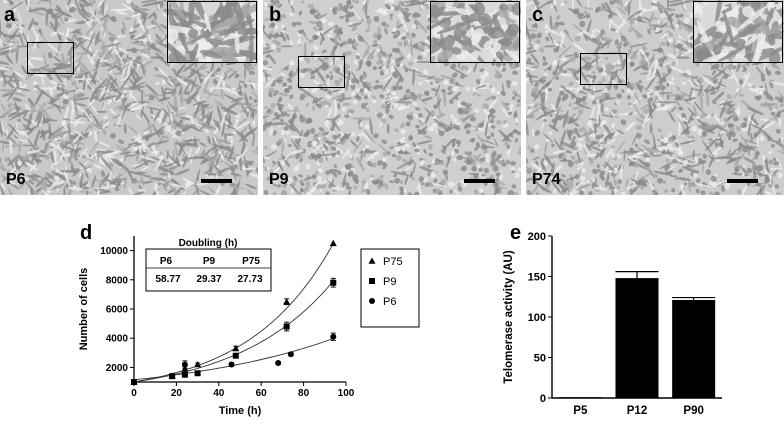 Image resolution: width=784 pixels, height=435 pixels. I want to click on legend-label: P6, so click(389, 302).